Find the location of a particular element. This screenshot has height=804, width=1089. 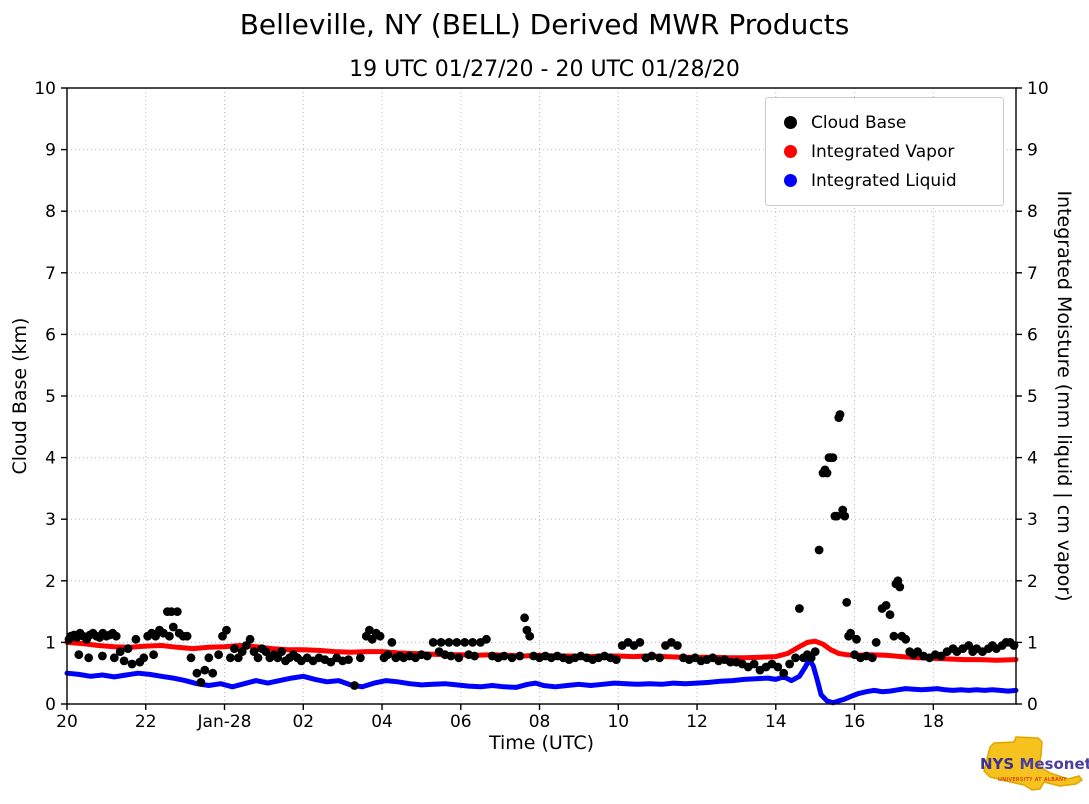

series-integrated-liquid is located at coordinates (541, 681).